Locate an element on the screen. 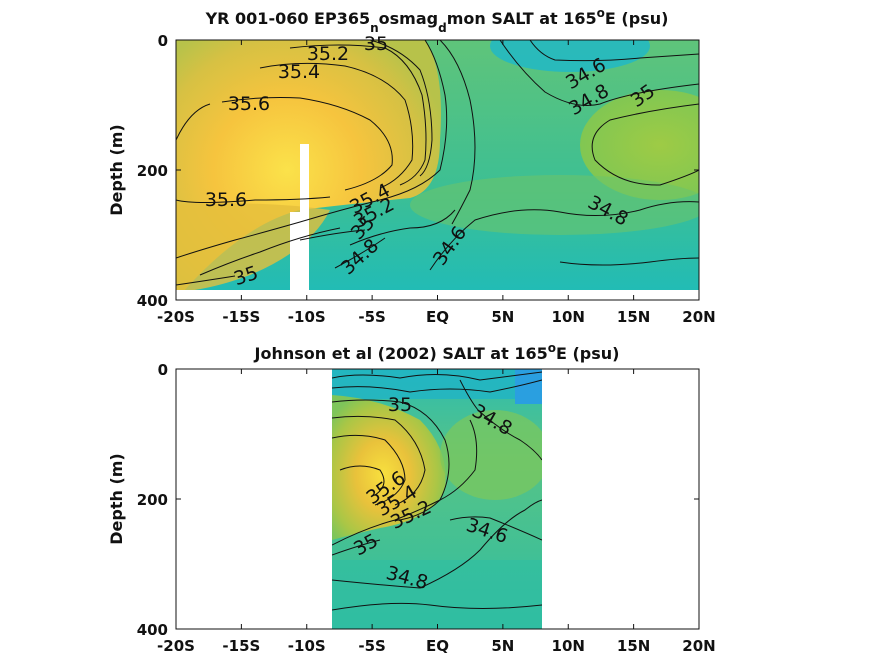 The image size is (875, 656). panel-2-contour-lines is located at coordinates (437, 491).